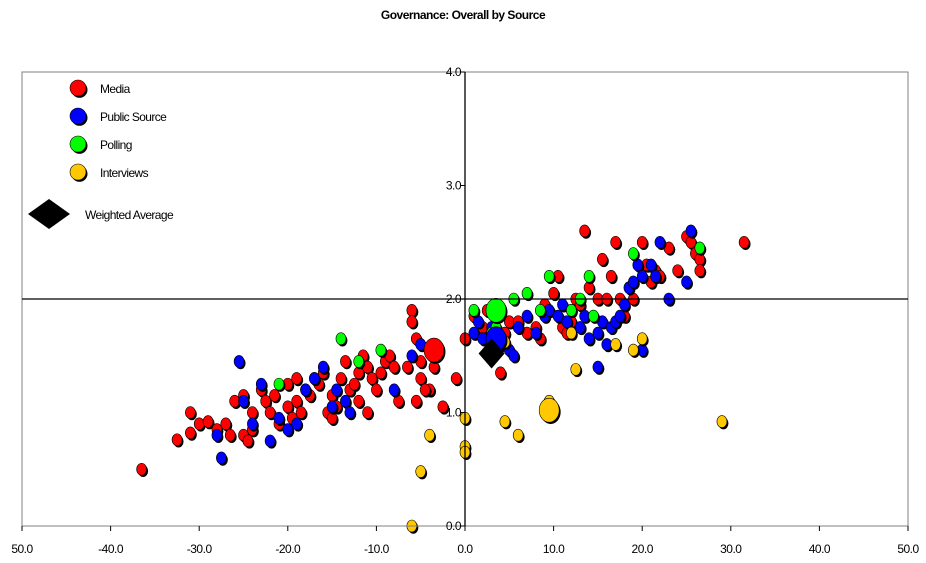 This screenshot has width=926, height=563. Describe the element at coordinates (78, 144) in the screenshot. I see `legend-polling-swatch` at that location.